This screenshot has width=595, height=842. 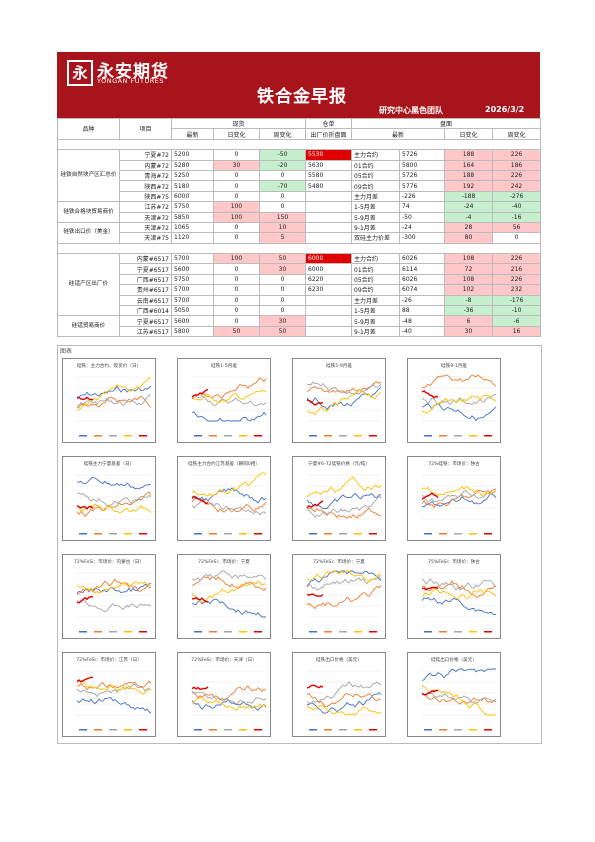 I want to click on row-item: 云南#6517, so click(x=145, y=300).